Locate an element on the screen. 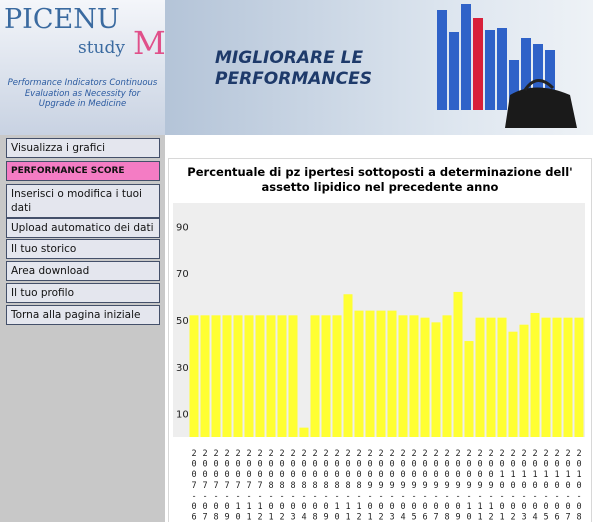 The image size is (593, 522). tagline-line: Evaluation as Necessity for is located at coordinates (82, 93).